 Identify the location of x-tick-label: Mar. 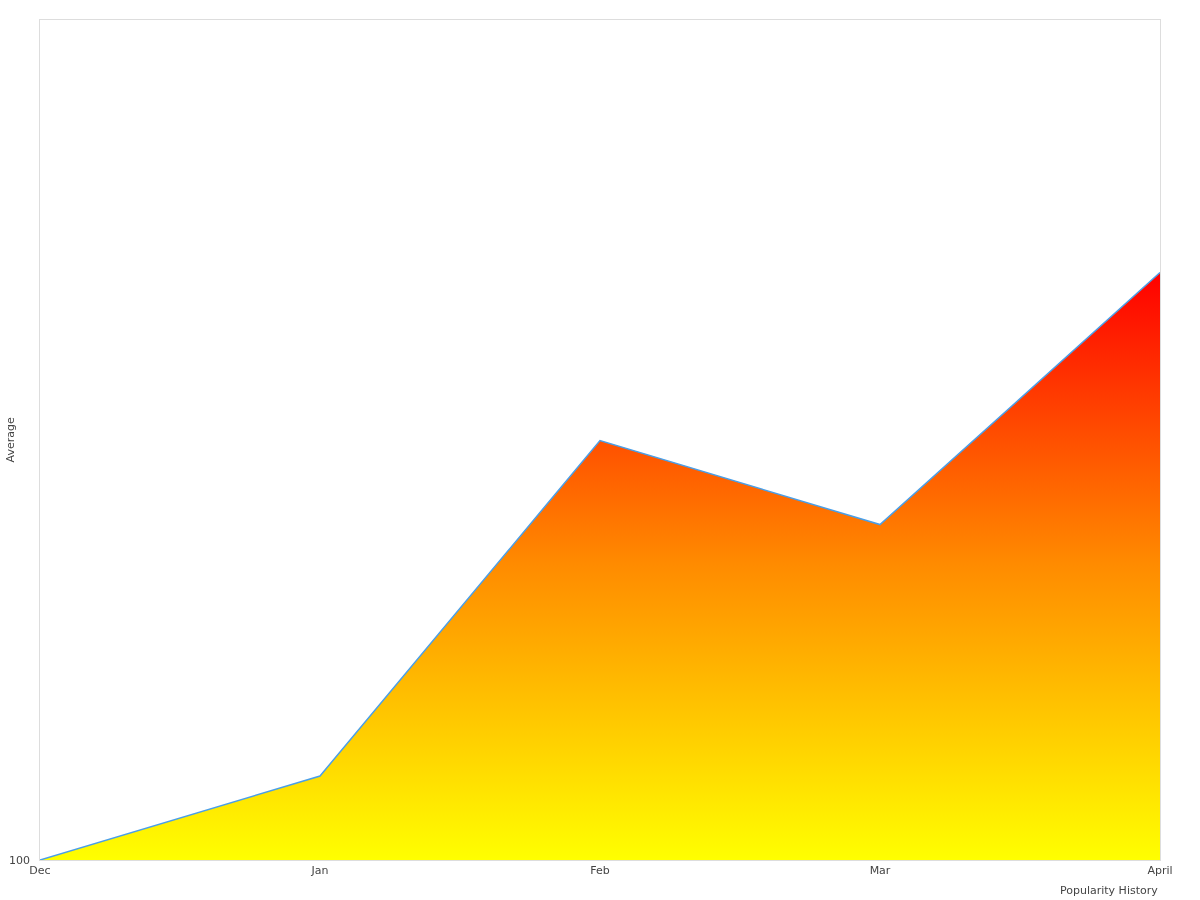
(880, 871).